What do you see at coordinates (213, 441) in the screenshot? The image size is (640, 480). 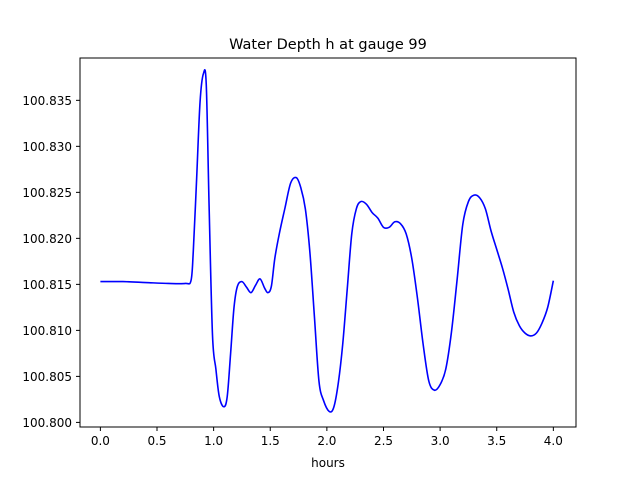 I see `x-tick-label: 1.0` at bounding box center [213, 441].